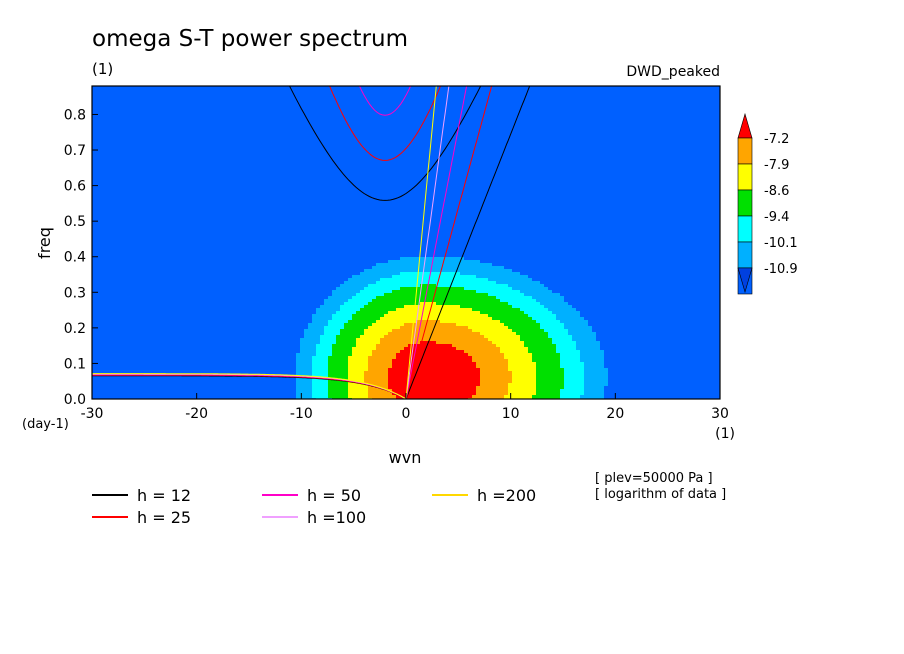  Describe the element at coordinates (405, 457) in the screenshot. I see `x-axis-label: wvn` at that location.